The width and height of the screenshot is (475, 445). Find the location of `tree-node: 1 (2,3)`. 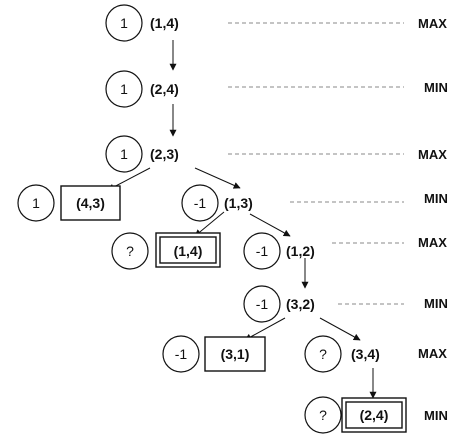

tree-node: 1 (2,3) is located at coordinates (142, 154).